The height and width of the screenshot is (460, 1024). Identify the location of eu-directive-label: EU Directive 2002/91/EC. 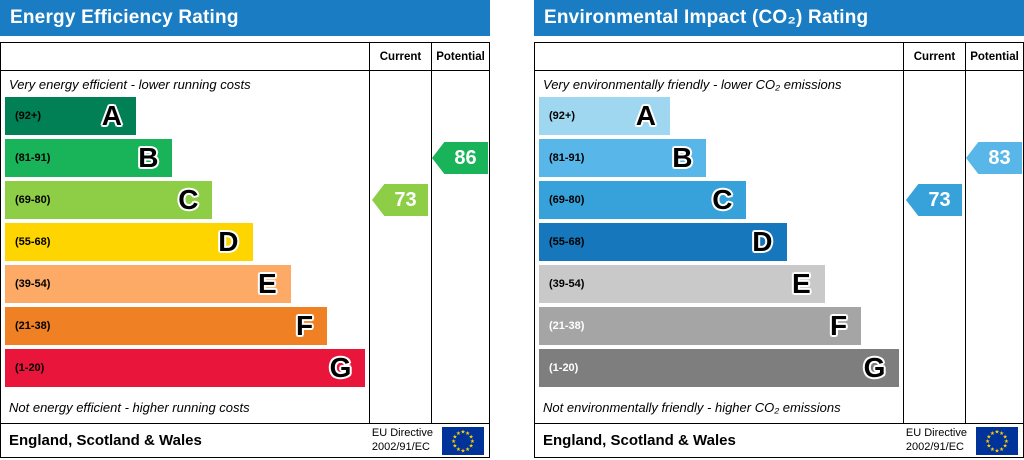
(402, 440).